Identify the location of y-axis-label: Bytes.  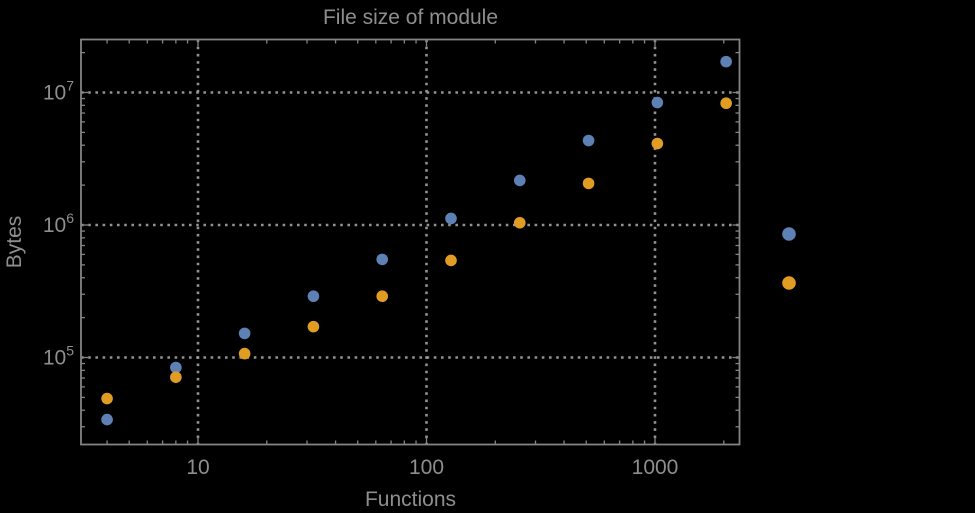
(14, 242).